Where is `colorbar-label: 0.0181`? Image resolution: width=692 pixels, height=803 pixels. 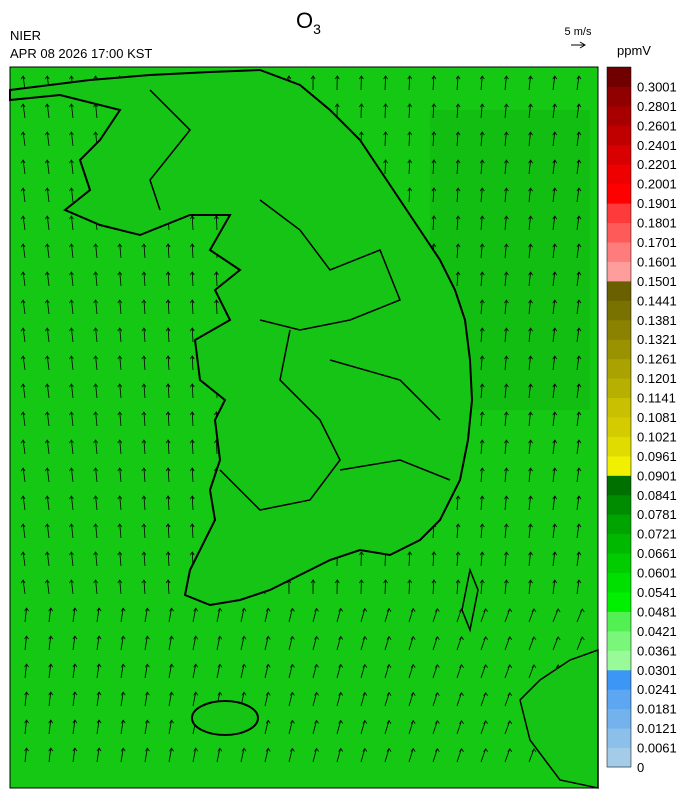
colorbar-label: 0.0181 is located at coordinates (657, 709).